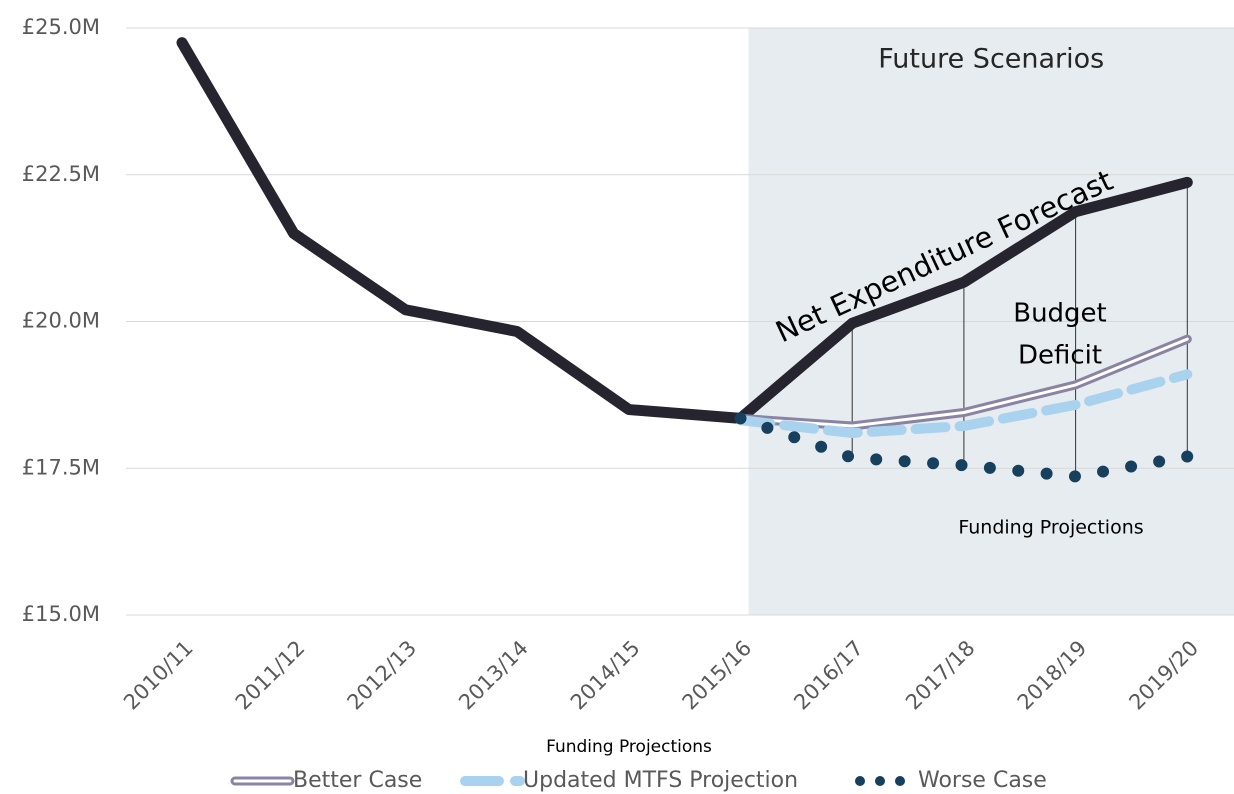 This screenshot has height=794, width=1234. I want to click on y-tick-label: £22.5M, so click(61, 174).